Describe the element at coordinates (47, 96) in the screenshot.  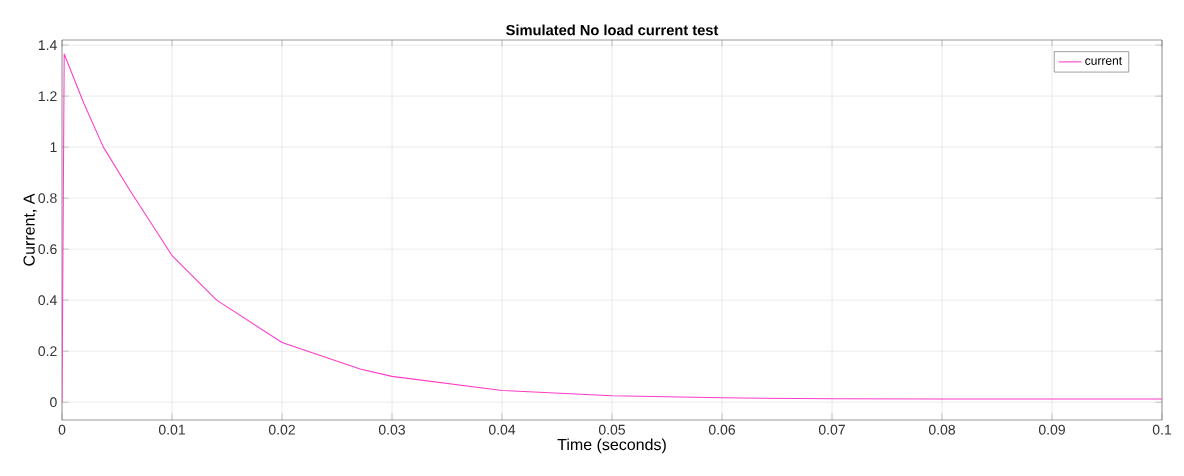
I see `y-tick-label: 1.2` at that location.